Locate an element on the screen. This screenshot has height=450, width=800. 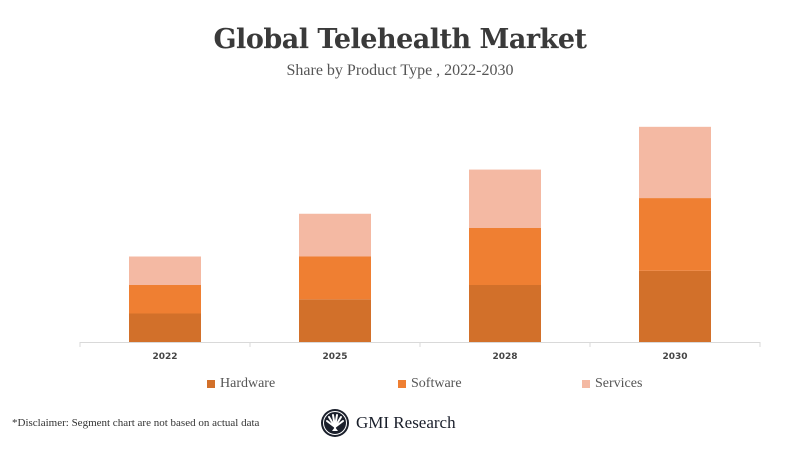
gmi-logo: GMI Research is located at coordinates (388, 423).